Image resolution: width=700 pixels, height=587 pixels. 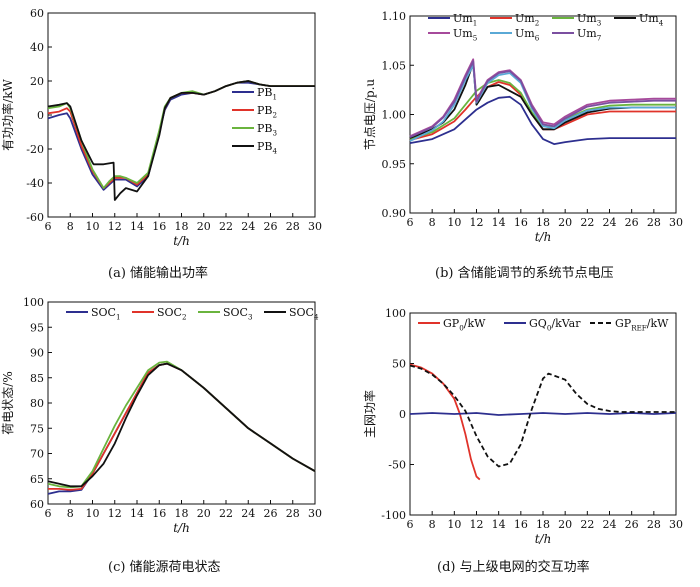 I want to click on legend-label: PB4, so click(x=267, y=147).